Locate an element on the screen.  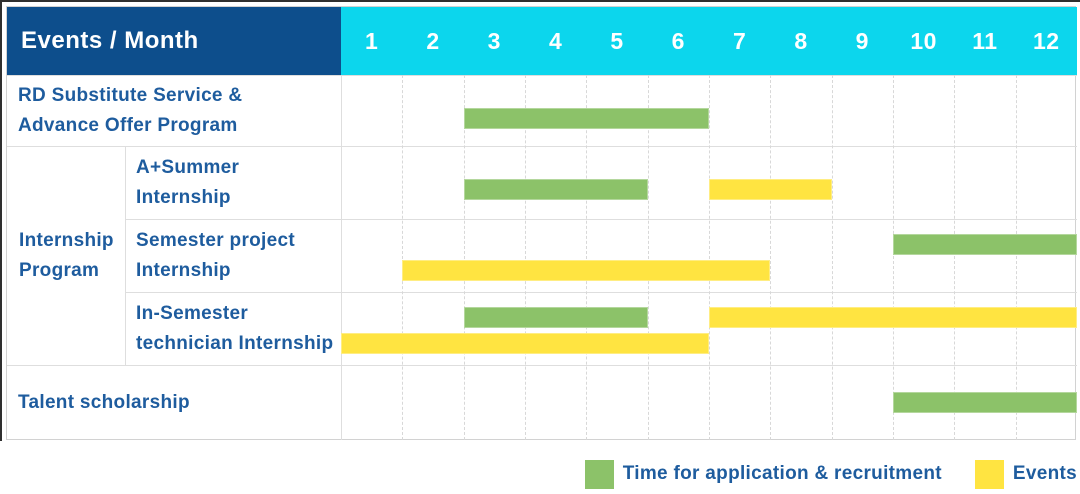
row-label-line: Advance Offer Program is located at coordinates (128, 125).